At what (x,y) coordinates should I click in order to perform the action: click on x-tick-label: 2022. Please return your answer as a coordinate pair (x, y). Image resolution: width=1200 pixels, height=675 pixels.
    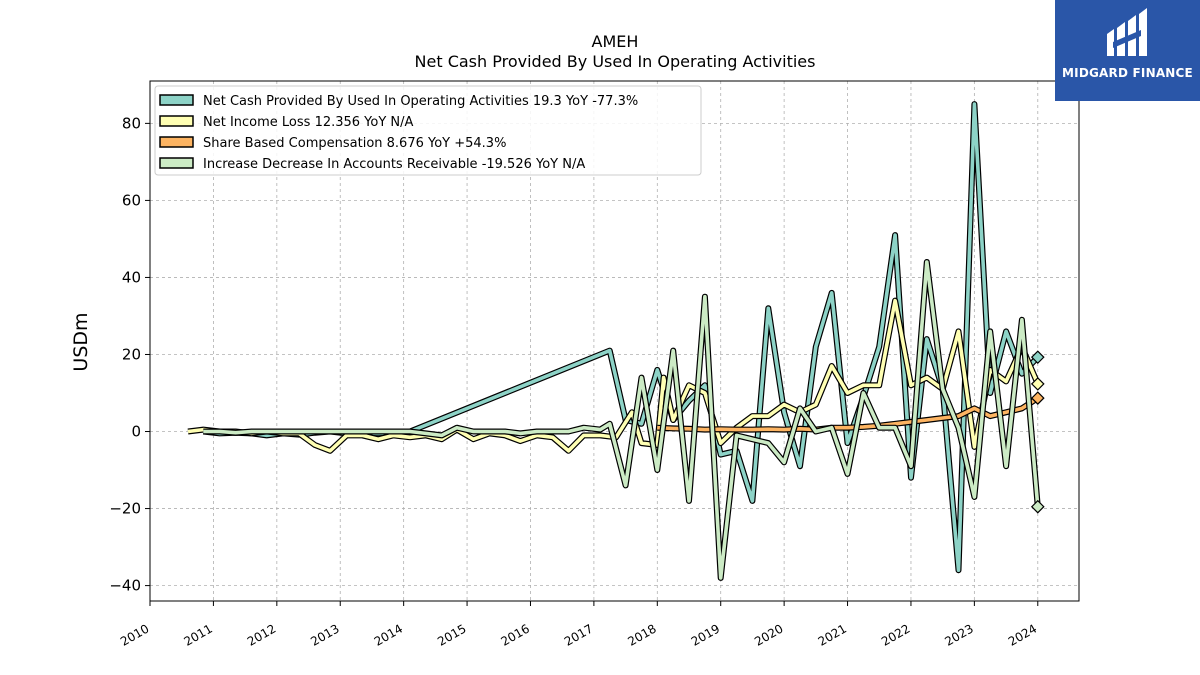
    Looking at the image, I should click on (895, 634).